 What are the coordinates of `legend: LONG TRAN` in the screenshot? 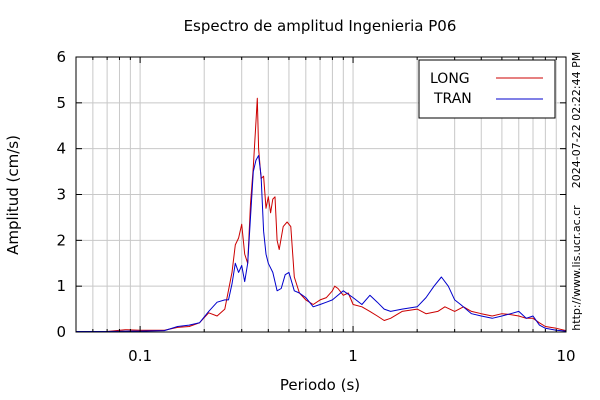 It's located at (487, 89).